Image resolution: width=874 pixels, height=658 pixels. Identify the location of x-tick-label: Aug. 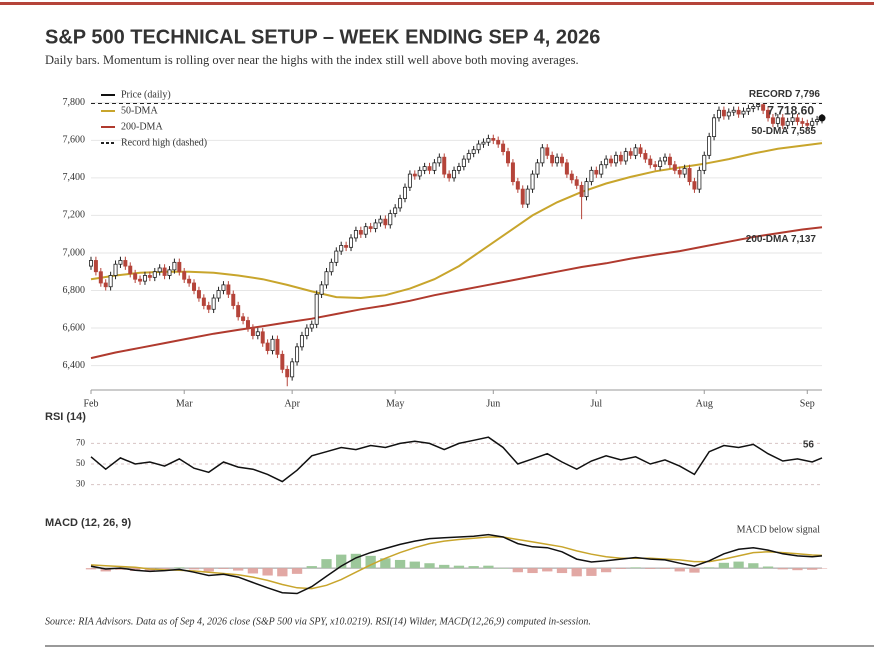
(704, 403).